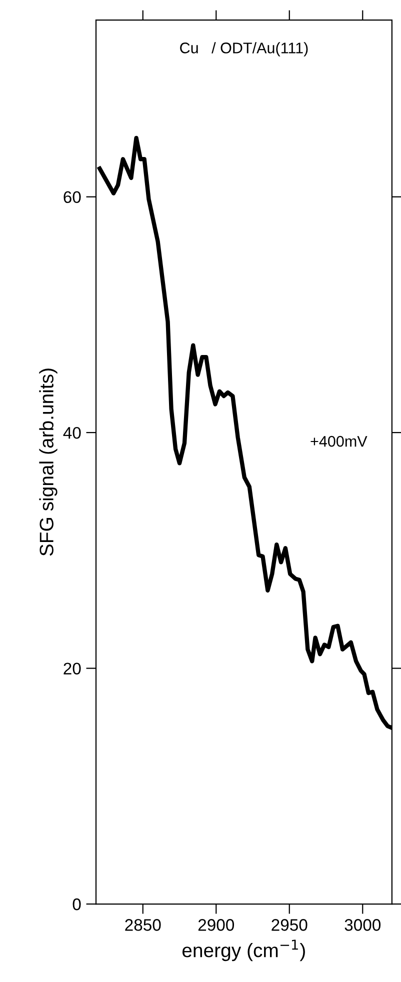 The width and height of the screenshot is (401, 982). Describe the element at coordinates (243, 951) in the screenshot. I see `x-axis-title: energy (cm$^{−1}$)` at that location.